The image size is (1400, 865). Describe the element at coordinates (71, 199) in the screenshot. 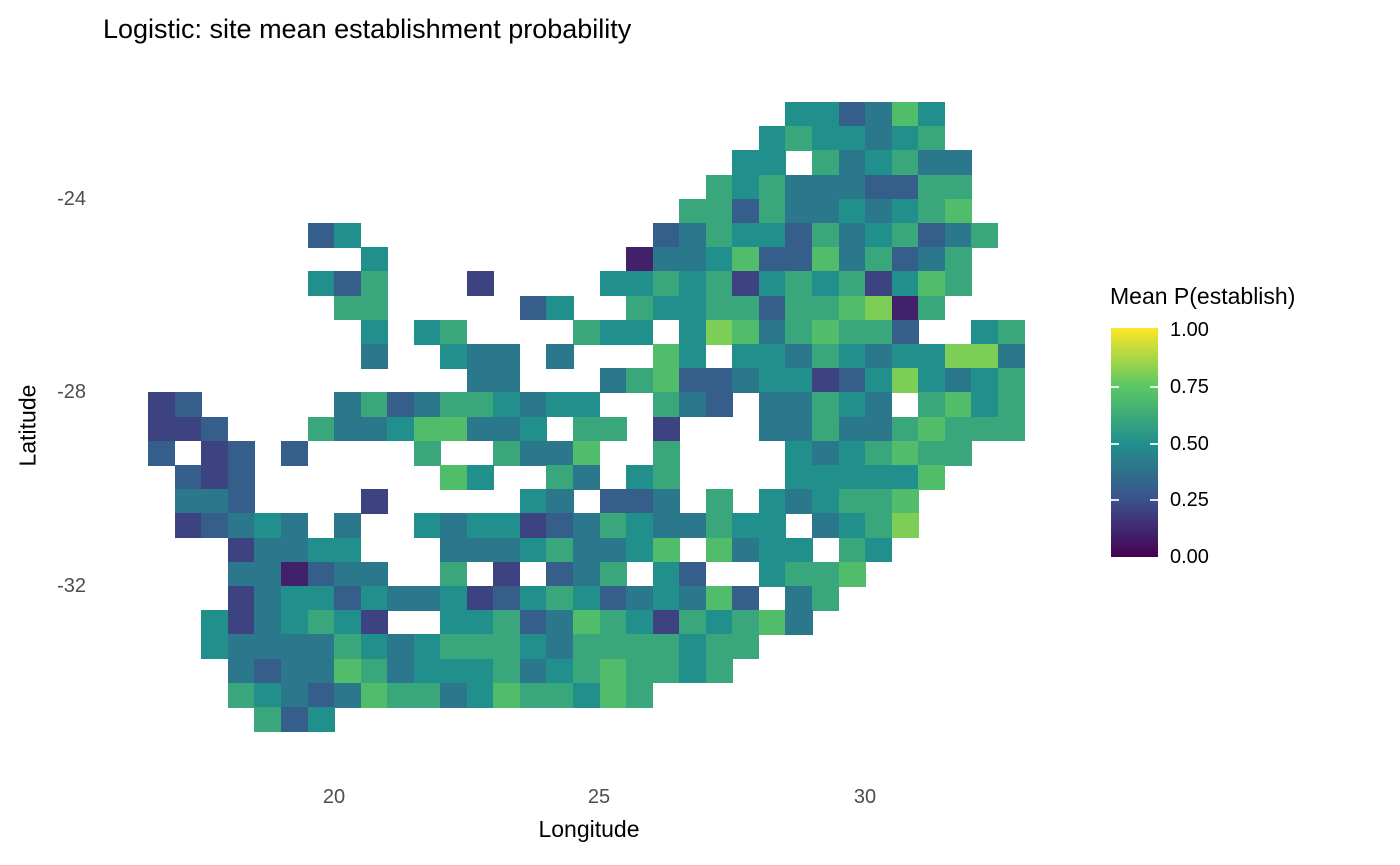

I see `y-axis-tick-label: -24` at that location.